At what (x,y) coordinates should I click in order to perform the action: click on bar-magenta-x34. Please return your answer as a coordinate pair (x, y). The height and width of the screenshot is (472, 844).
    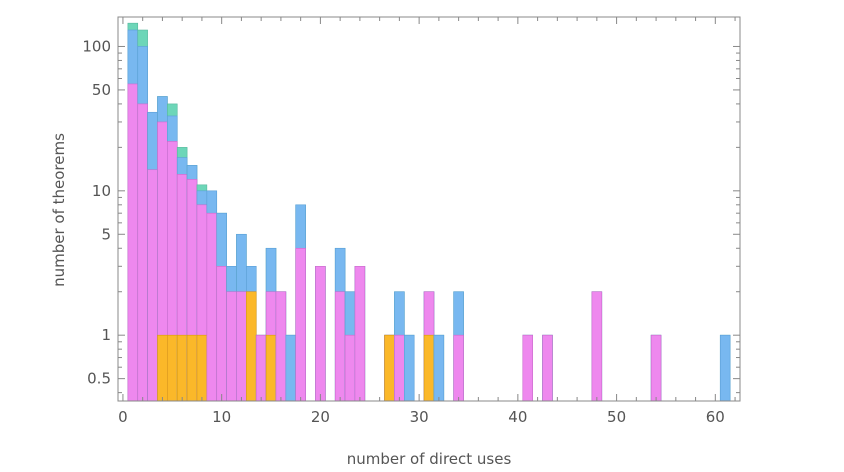
    Looking at the image, I should click on (458, 368).